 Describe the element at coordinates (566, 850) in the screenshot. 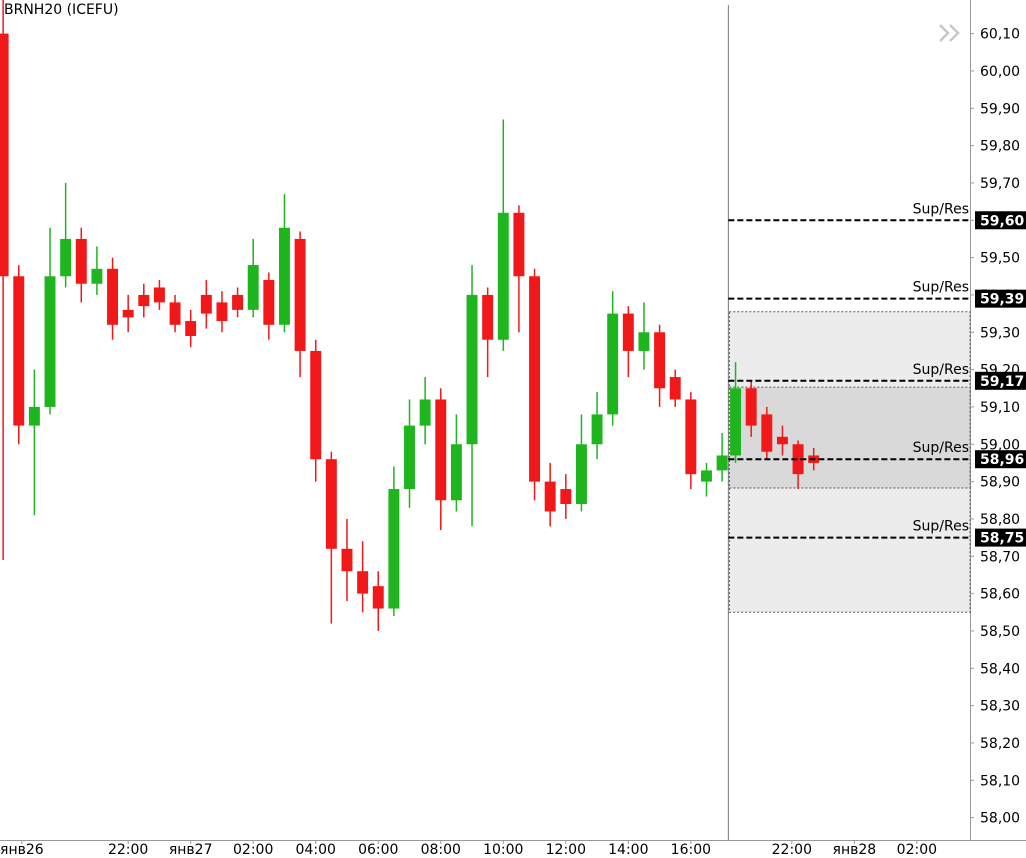

I see `x-tick-label: 12:00` at that location.